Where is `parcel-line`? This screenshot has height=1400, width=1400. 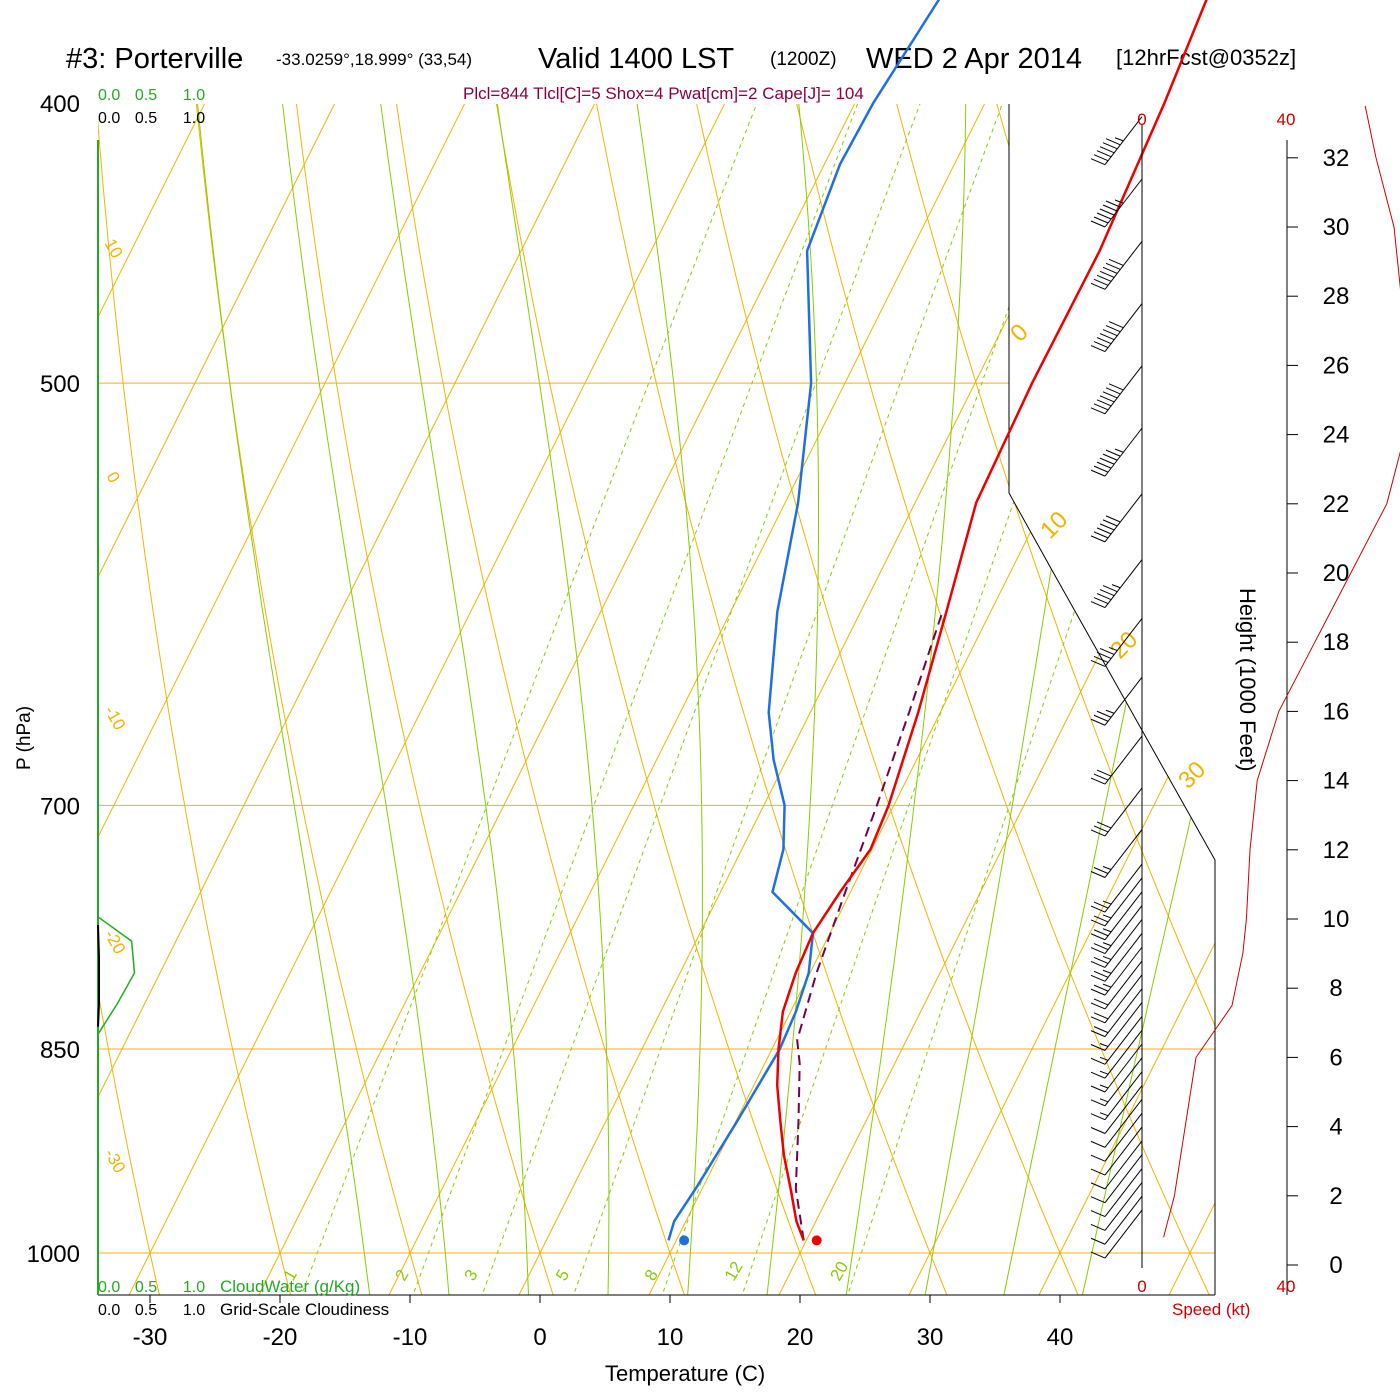 parcel-line is located at coordinates (869, 926).